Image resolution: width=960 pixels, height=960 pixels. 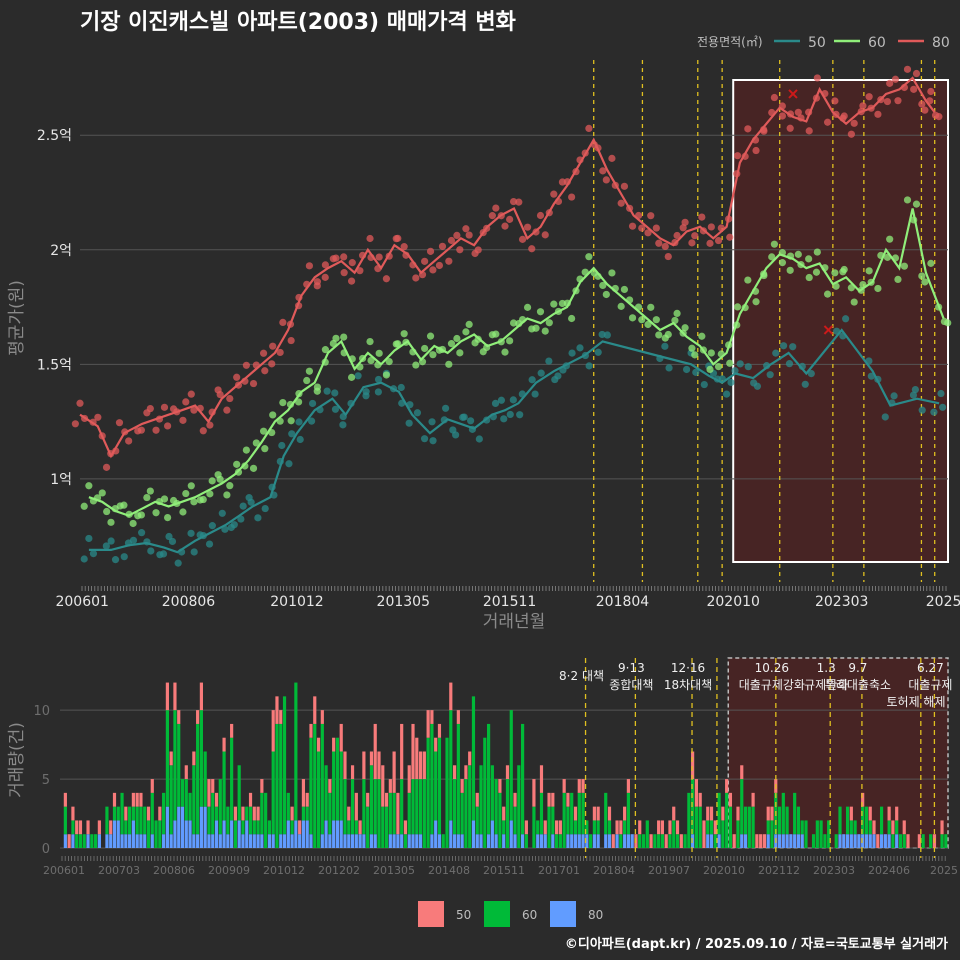 What do you see at coordinates (41, 711) in the screenshot?
I see `bar-y-tick: 10` at bounding box center [41, 711].